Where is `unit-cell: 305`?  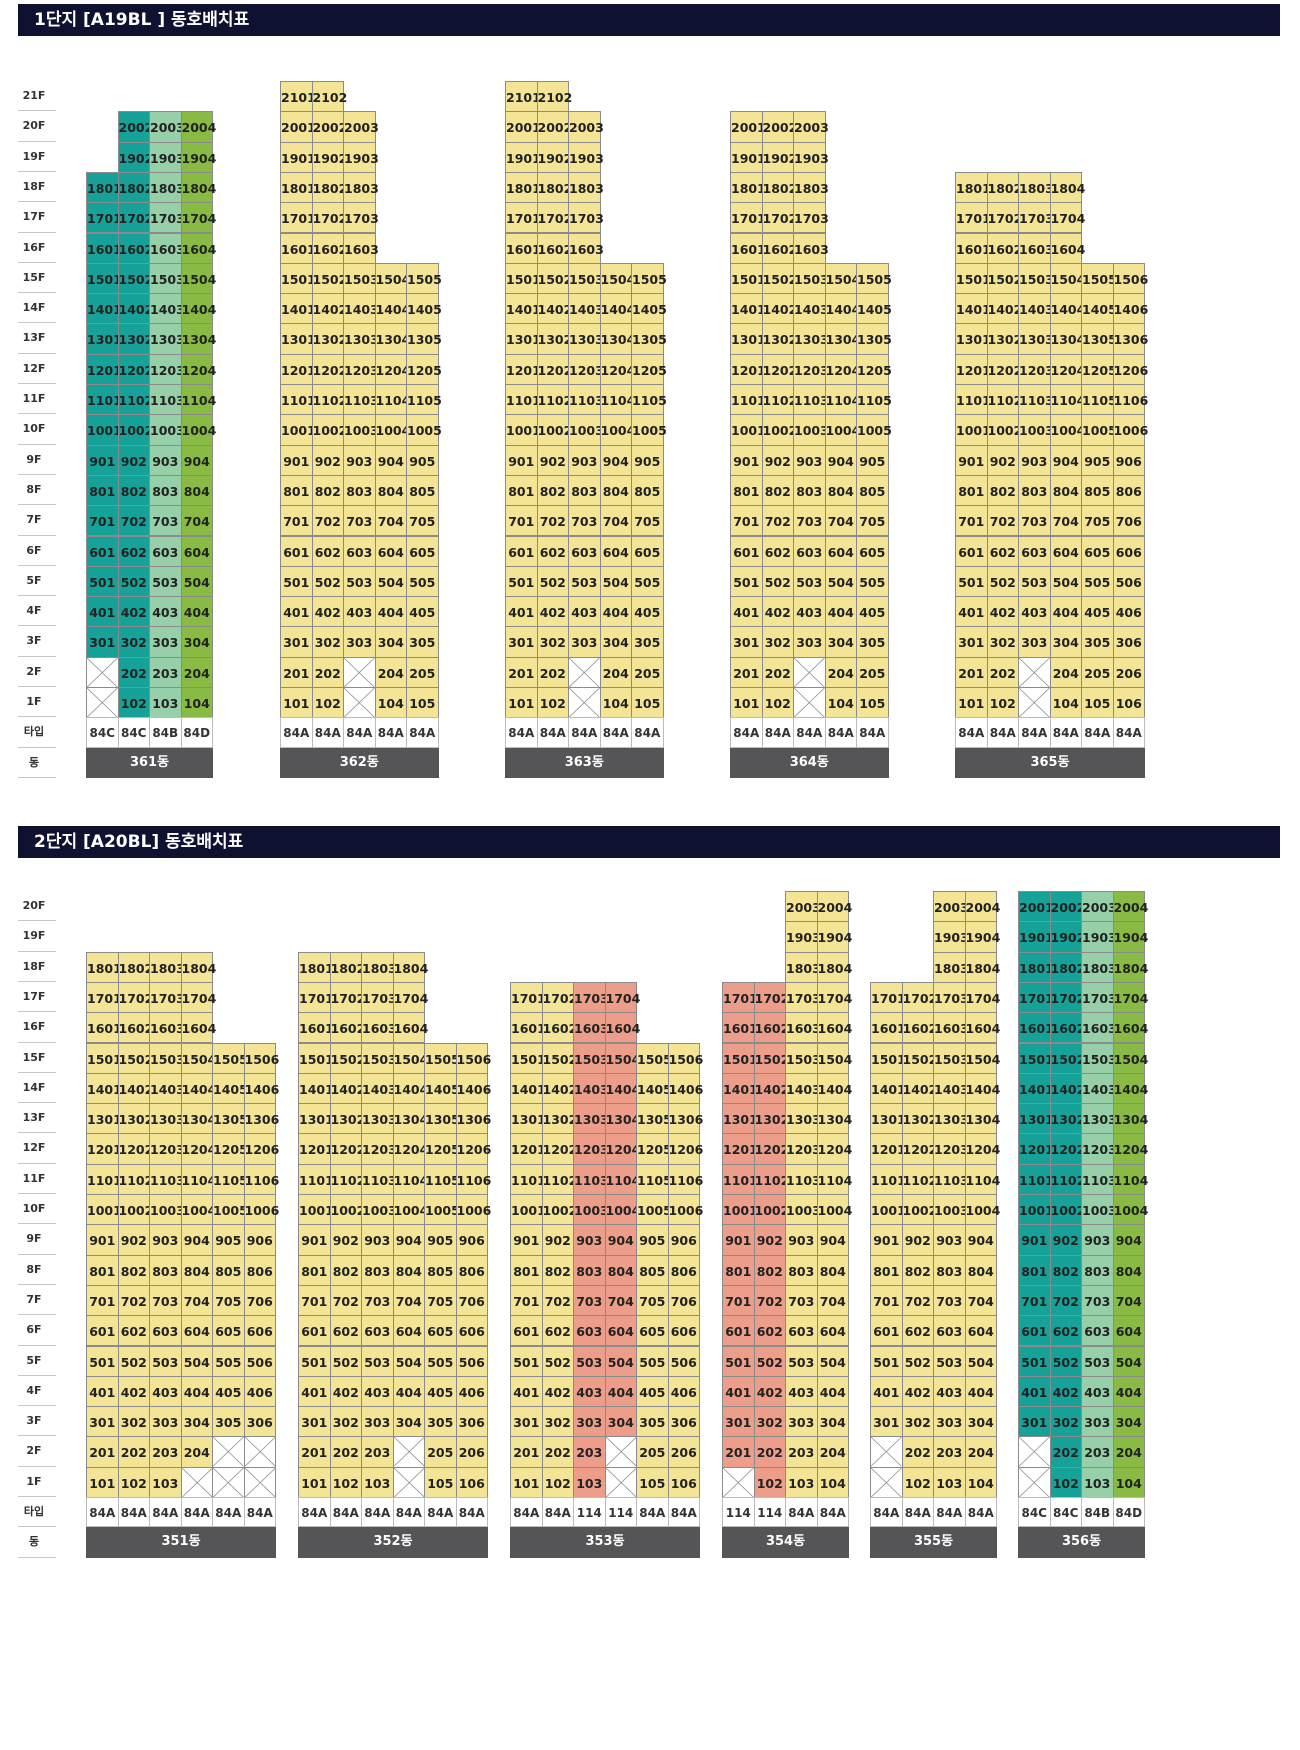 unit-cell: 305 is located at coordinates (872, 642).